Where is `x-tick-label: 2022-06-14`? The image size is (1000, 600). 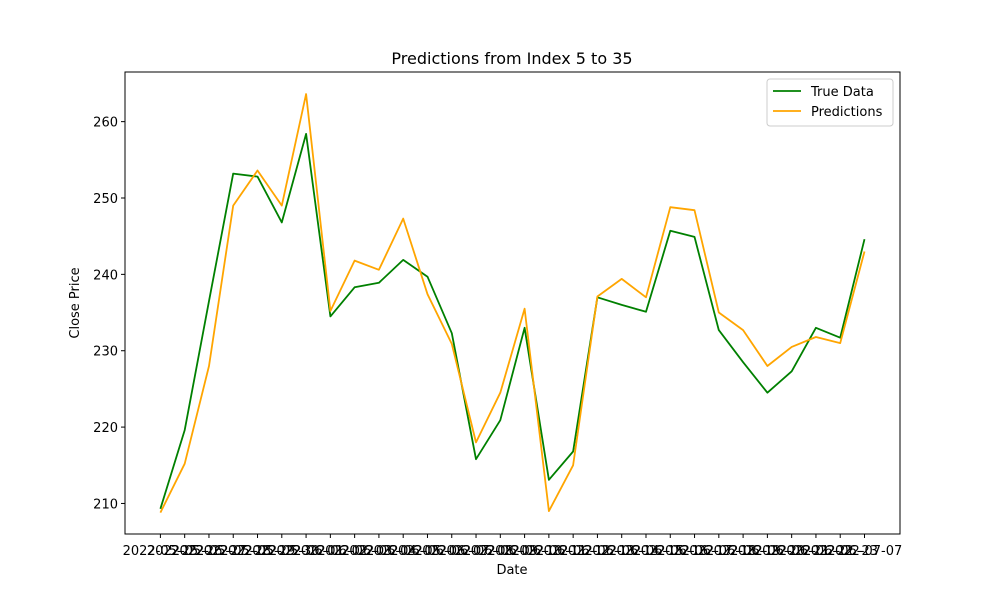 x-tick-label: 2022-06-14 is located at coordinates (622, 551).